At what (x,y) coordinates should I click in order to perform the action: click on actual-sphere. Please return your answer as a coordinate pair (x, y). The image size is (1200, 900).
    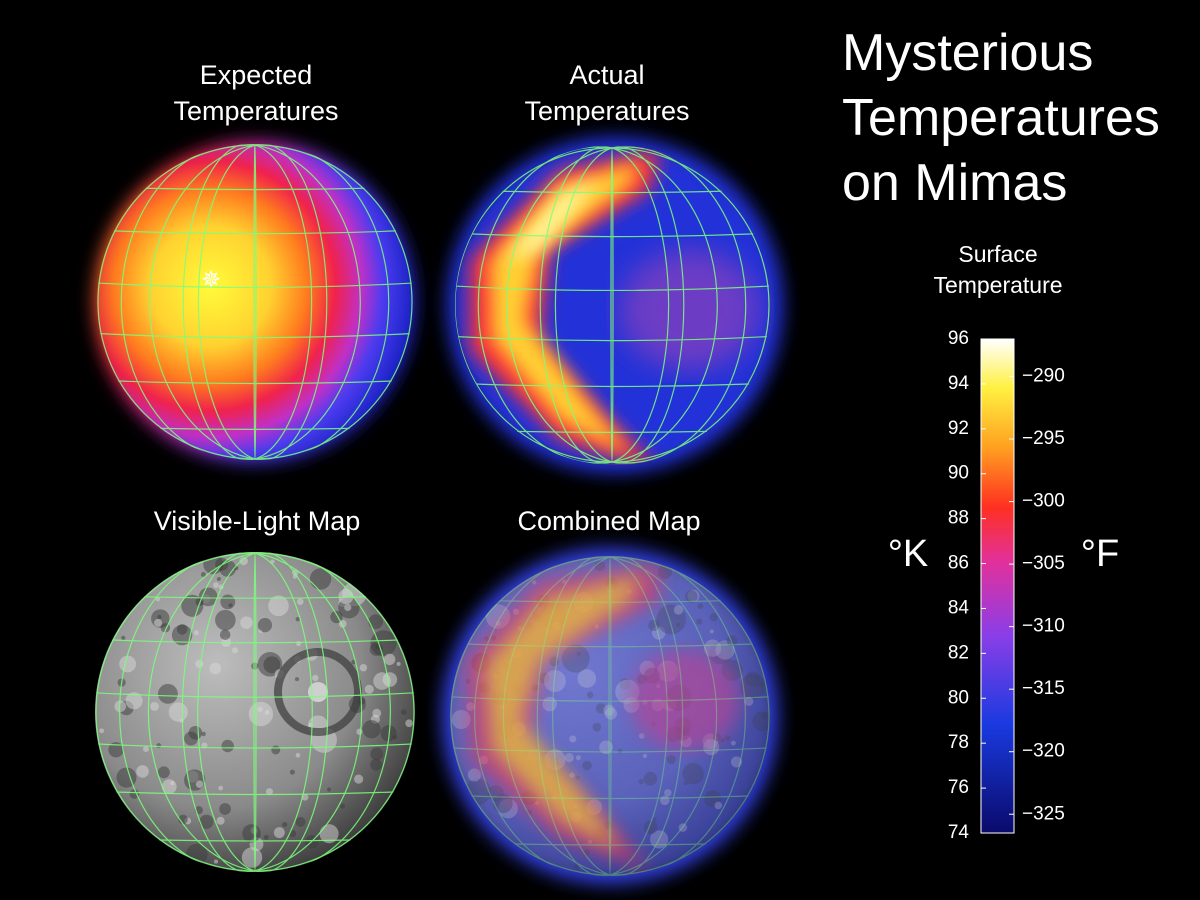
    Looking at the image, I should click on (615, 305).